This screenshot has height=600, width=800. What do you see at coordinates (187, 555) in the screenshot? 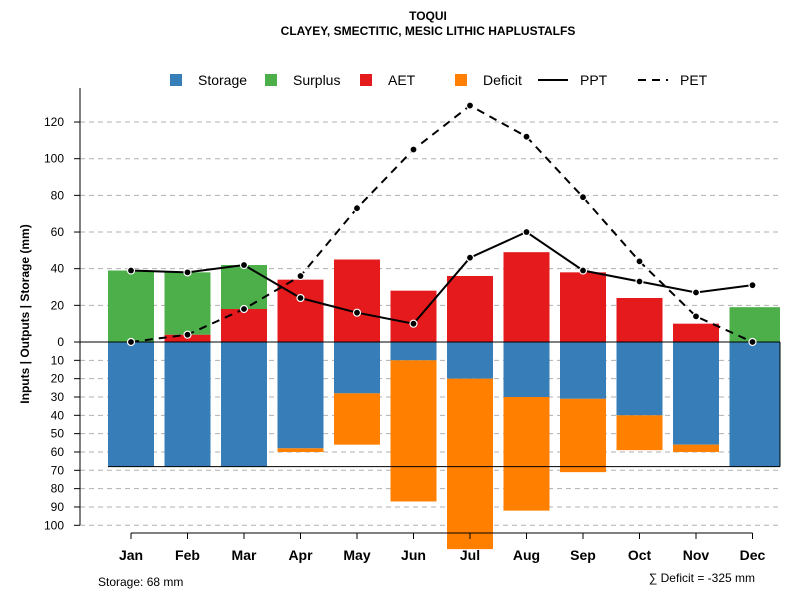
I see `x-tick-label-feb: Feb` at bounding box center [187, 555].